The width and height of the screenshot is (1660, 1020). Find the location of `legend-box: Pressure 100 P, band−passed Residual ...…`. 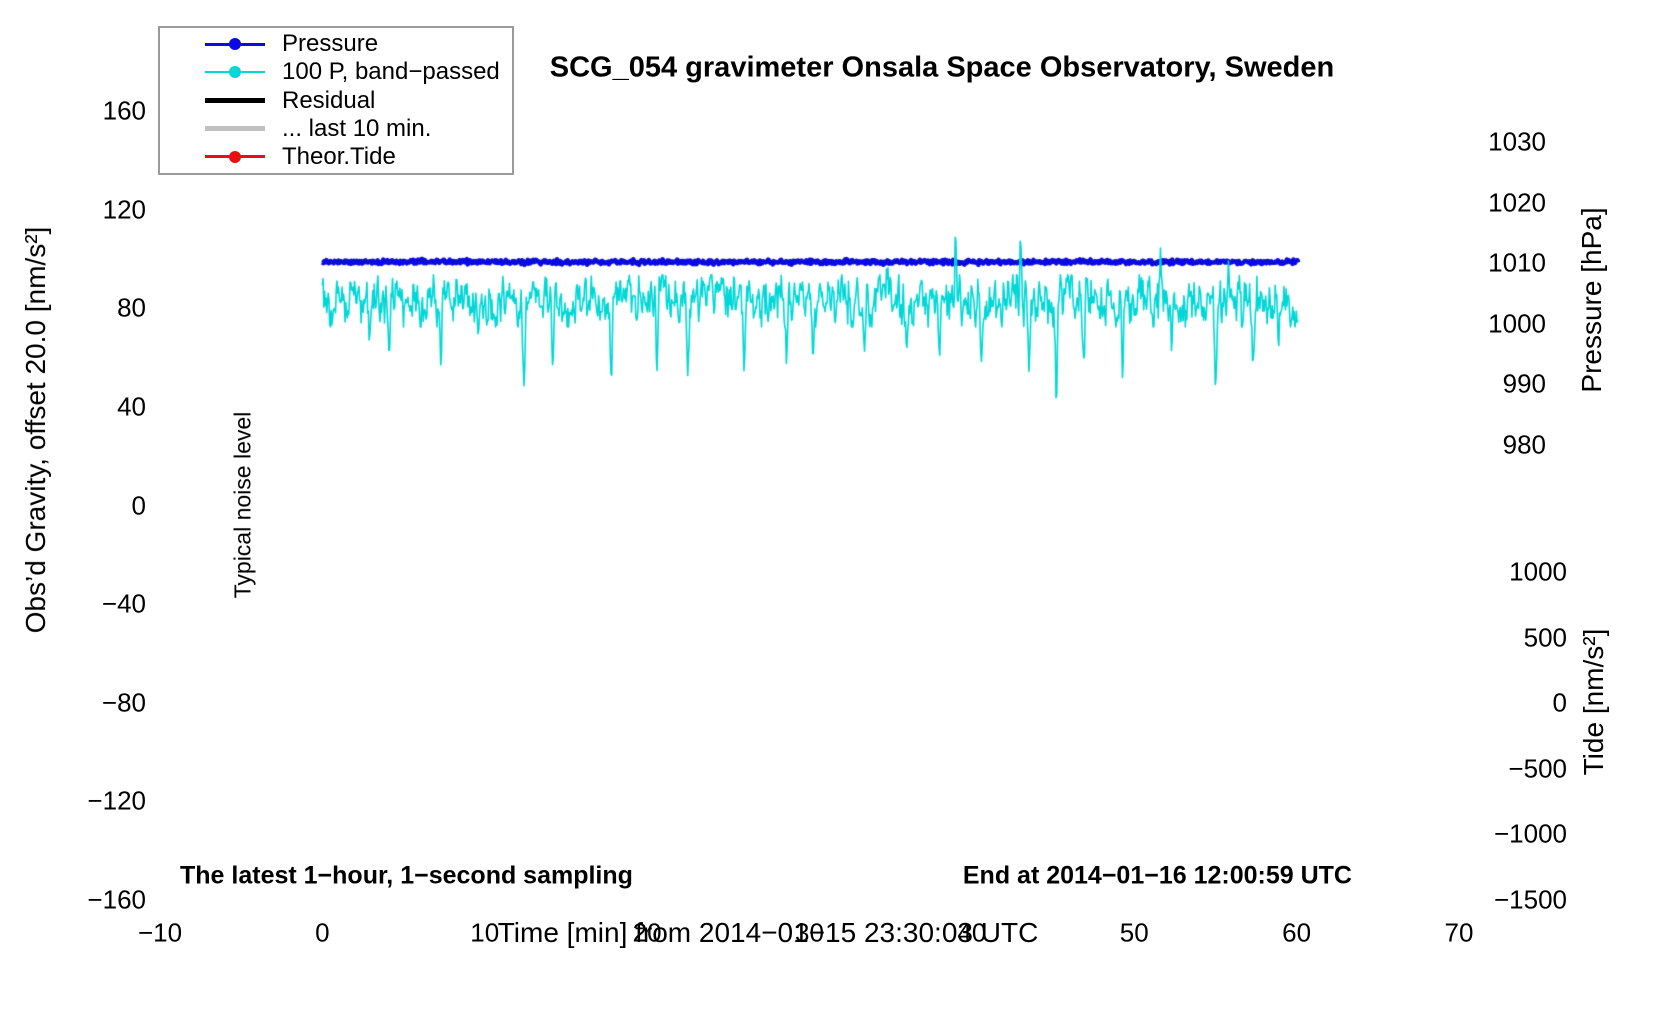

legend-box: Pressure 100 P, band−passed Residual ...… is located at coordinates (336, 100).